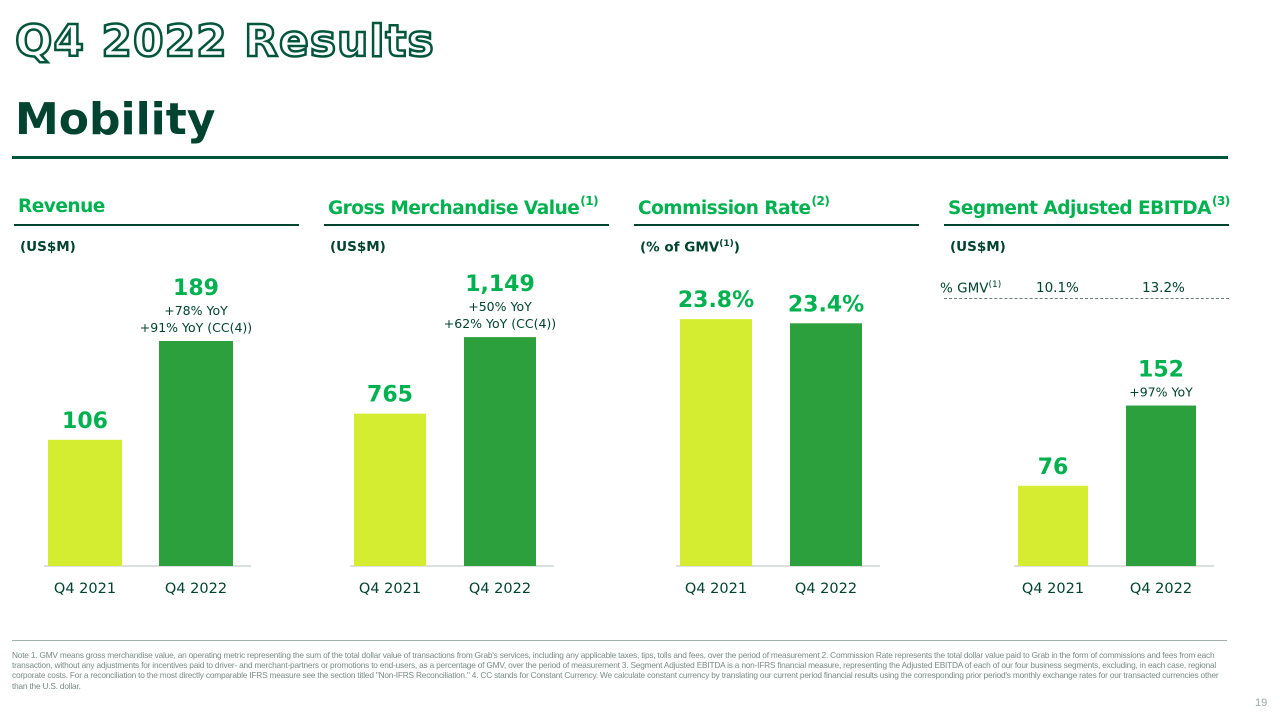 The image size is (1280, 716). What do you see at coordinates (500, 323) in the screenshot?
I see `growth-annotation: +62% YoY (CC(4))` at bounding box center [500, 323].